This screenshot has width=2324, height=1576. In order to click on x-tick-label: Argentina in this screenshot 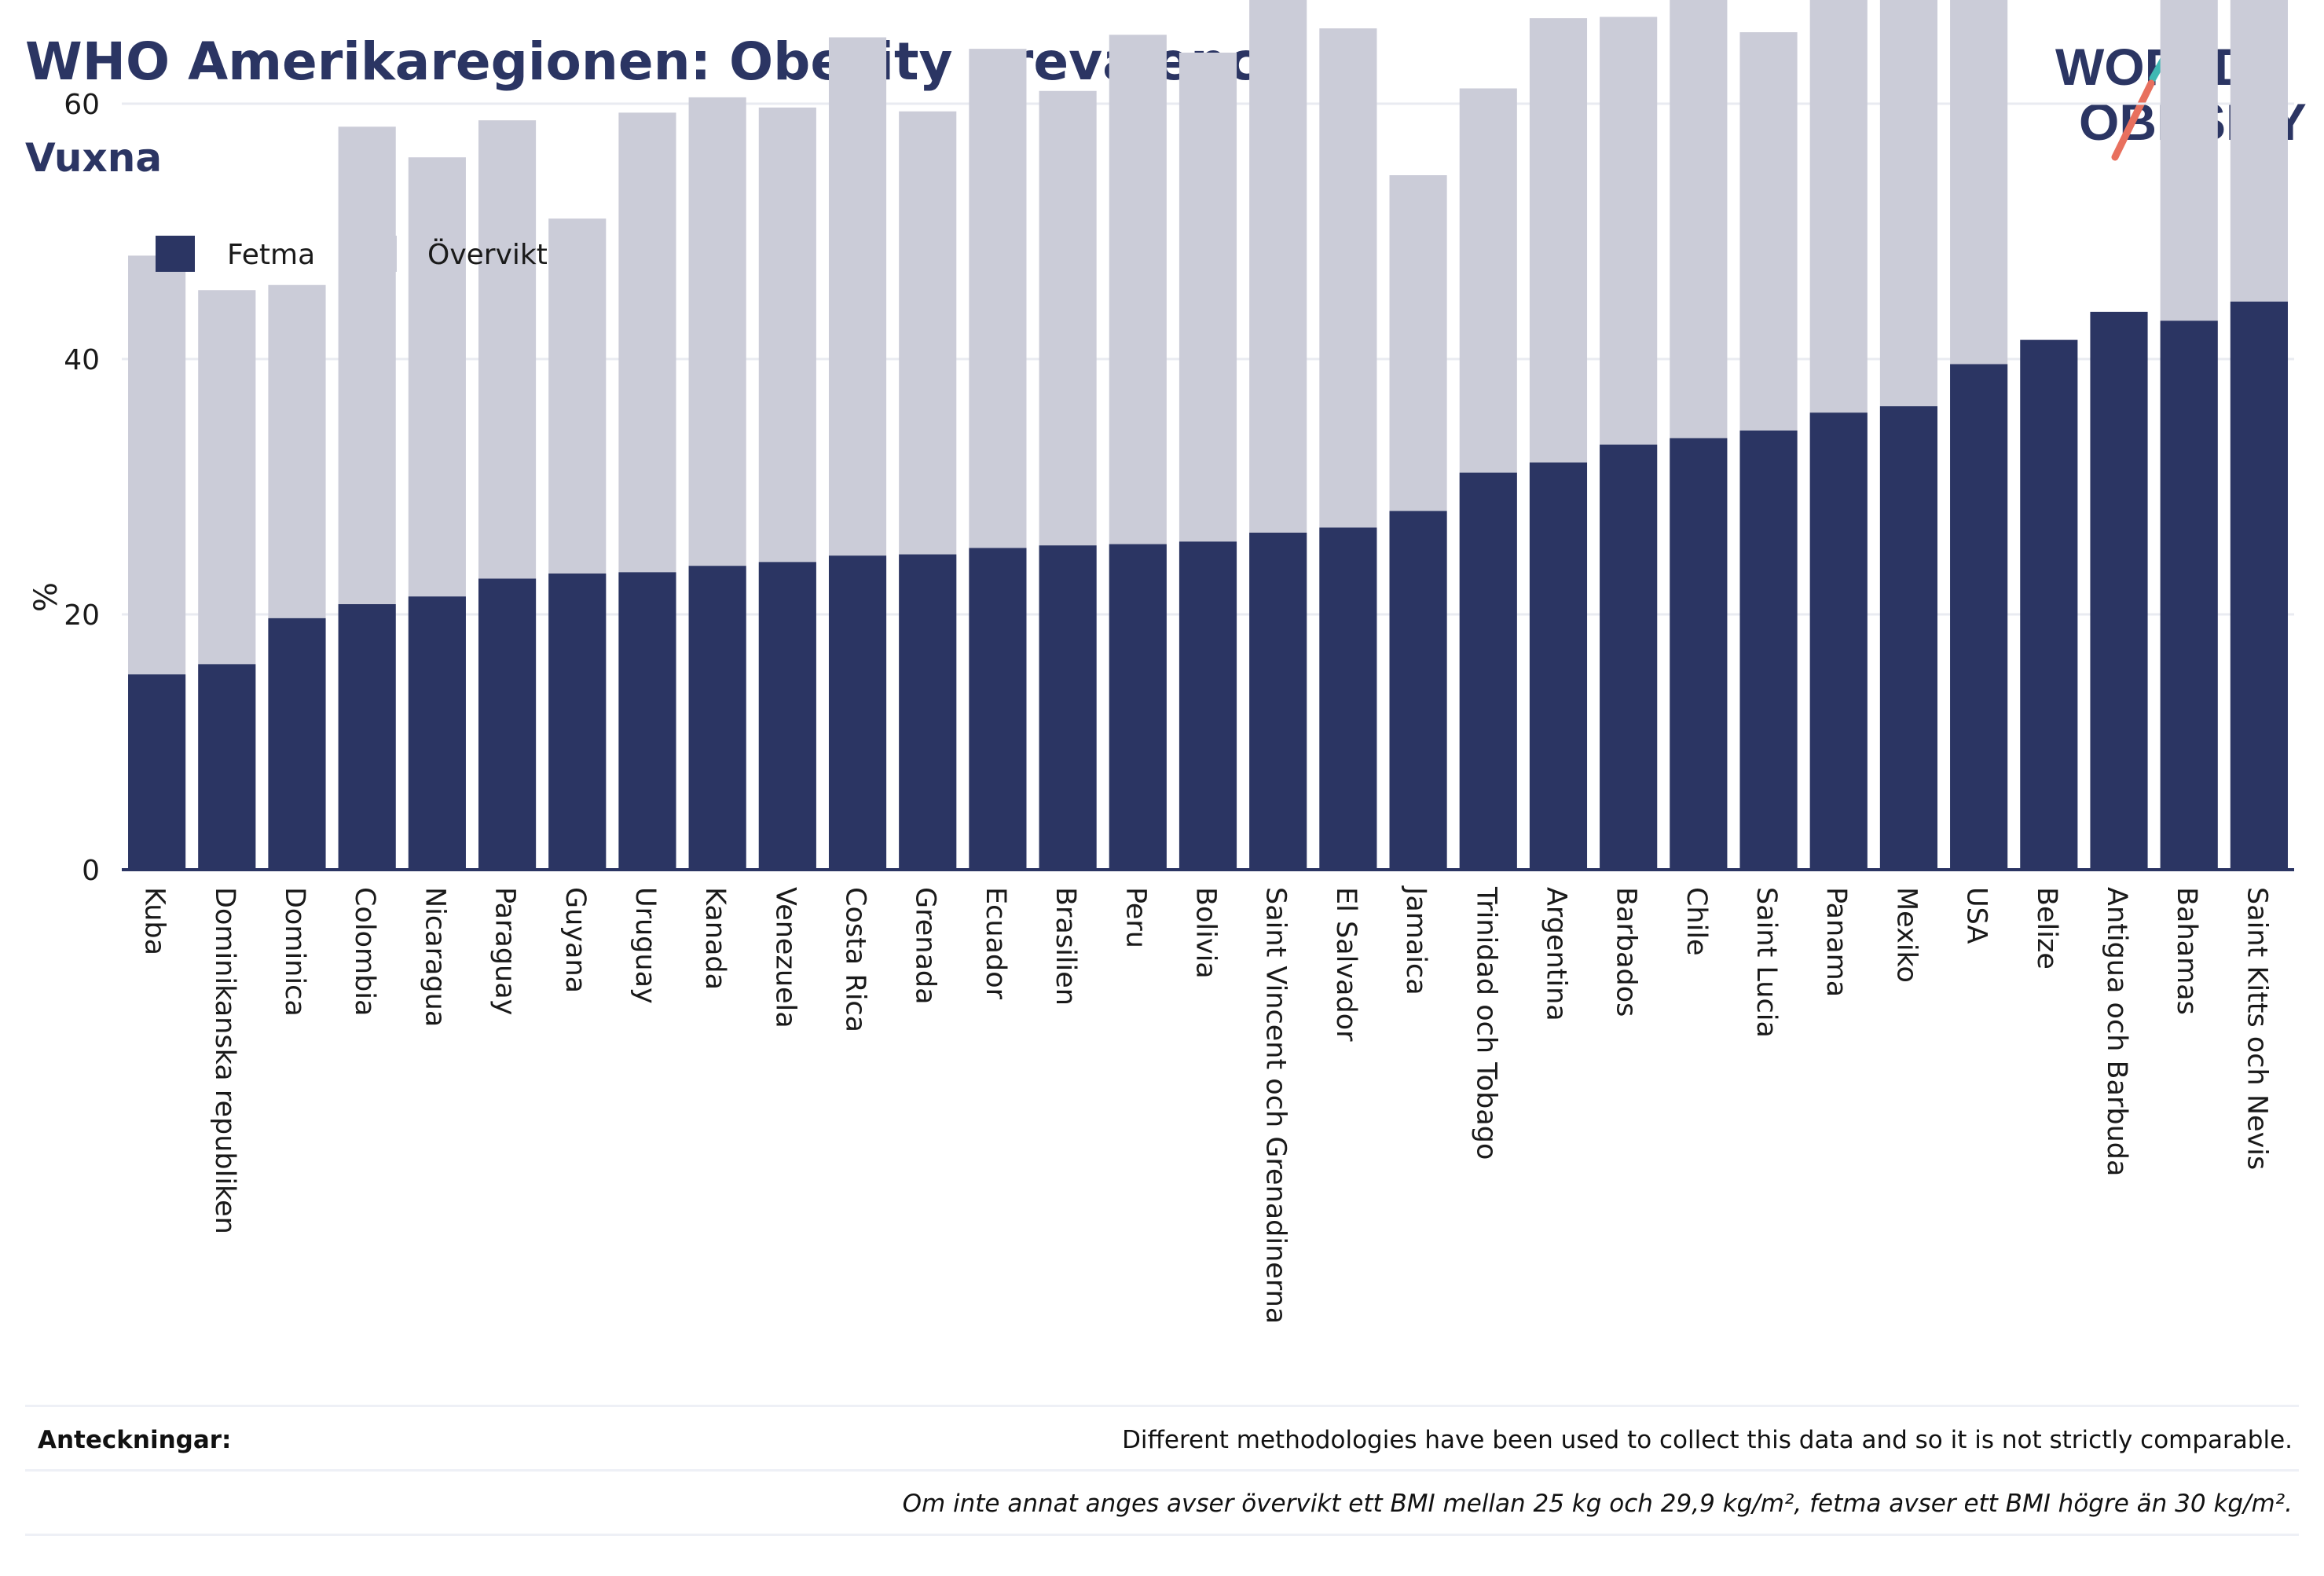, I will do `click(1555, 954)`.